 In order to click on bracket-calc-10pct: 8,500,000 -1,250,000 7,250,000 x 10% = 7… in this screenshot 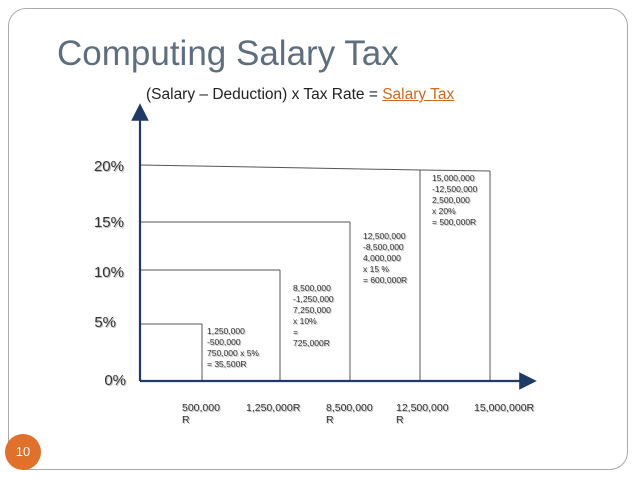, I will do `click(313, 316)`.